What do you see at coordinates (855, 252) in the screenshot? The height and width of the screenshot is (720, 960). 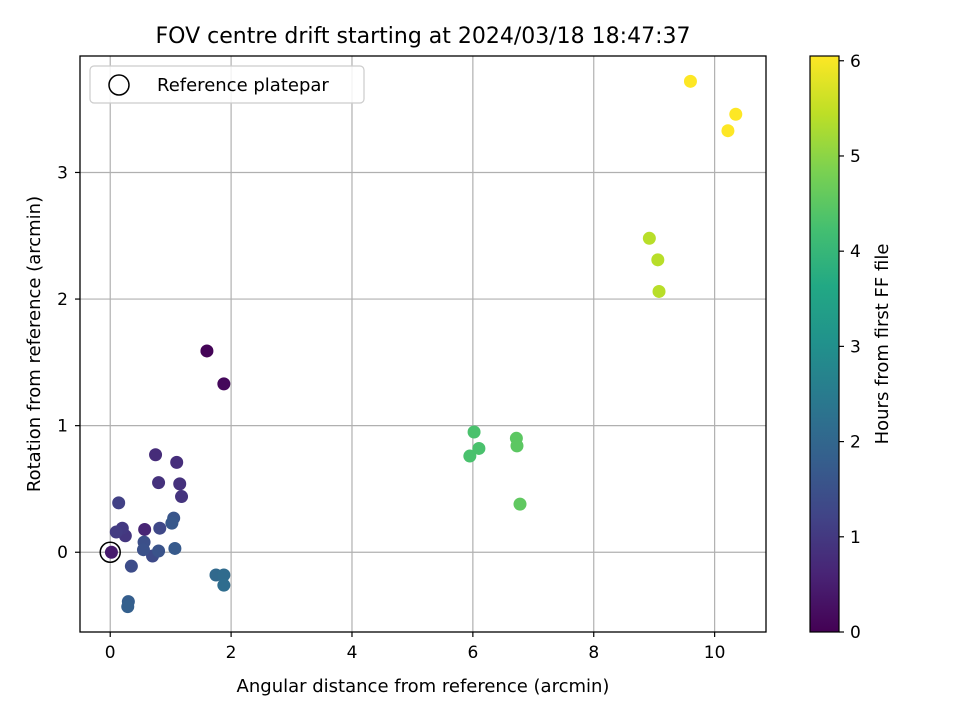 I see `colorbar-tick-label: 4` at bounding box center [855, 252].